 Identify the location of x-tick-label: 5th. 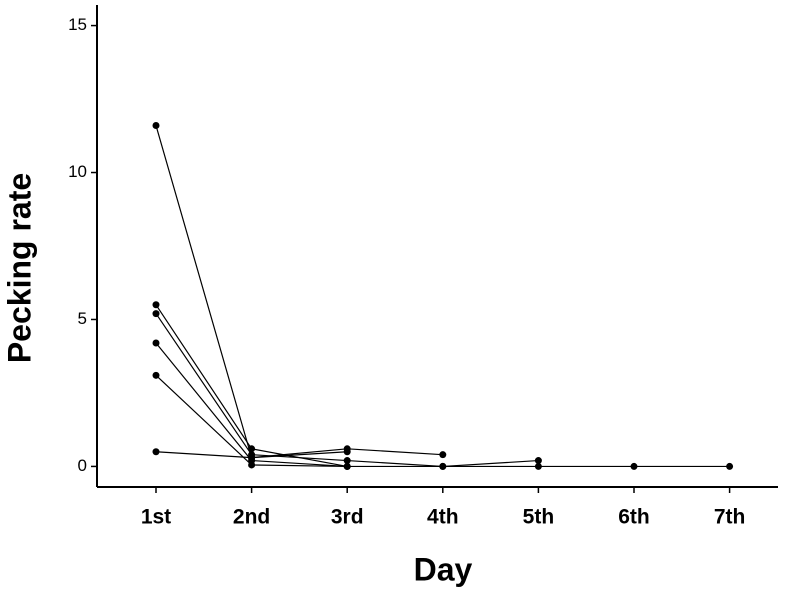
(539, 517).